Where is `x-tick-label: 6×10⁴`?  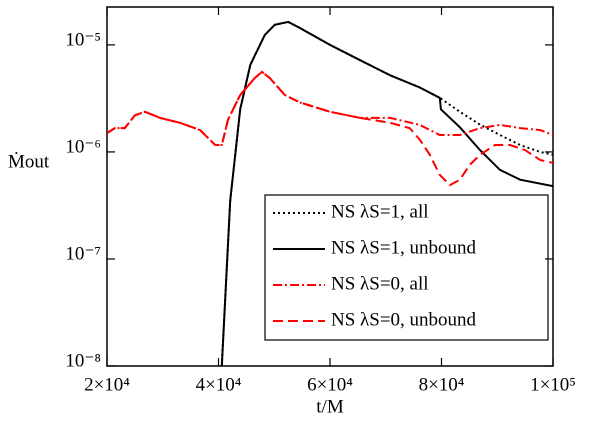
x-tick-label: 6×10⁴ is located at coordinates (330, 384).